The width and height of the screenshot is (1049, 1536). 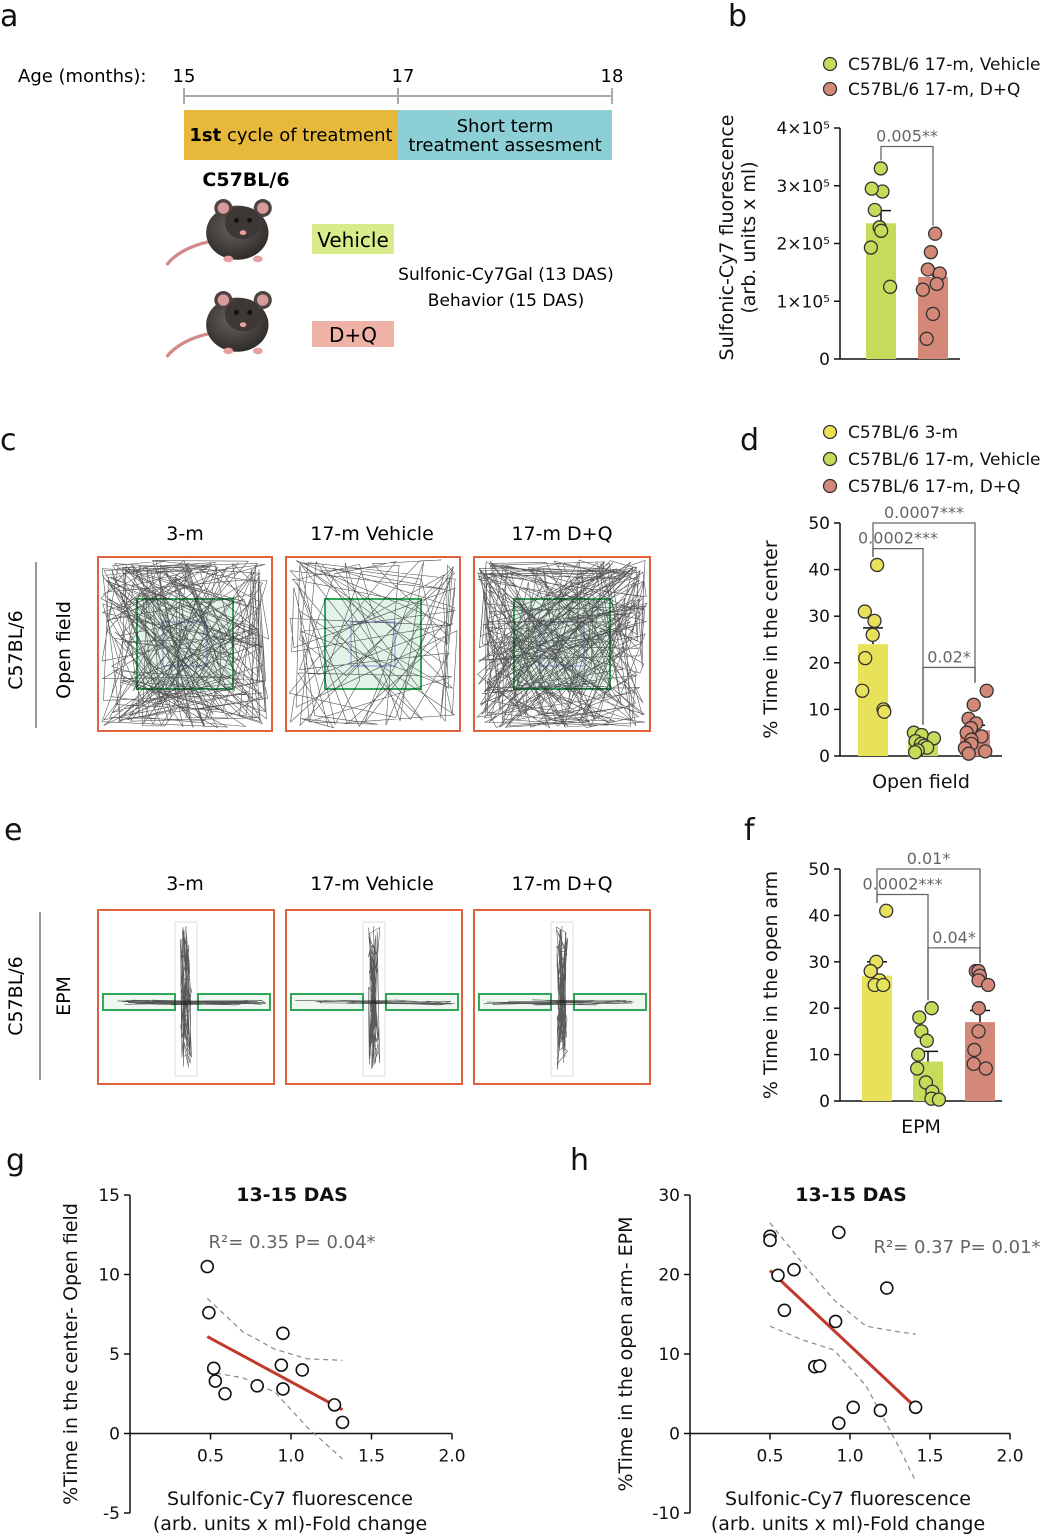 I want to click on y-tick-label: 5, so click(x=114, y=1355).